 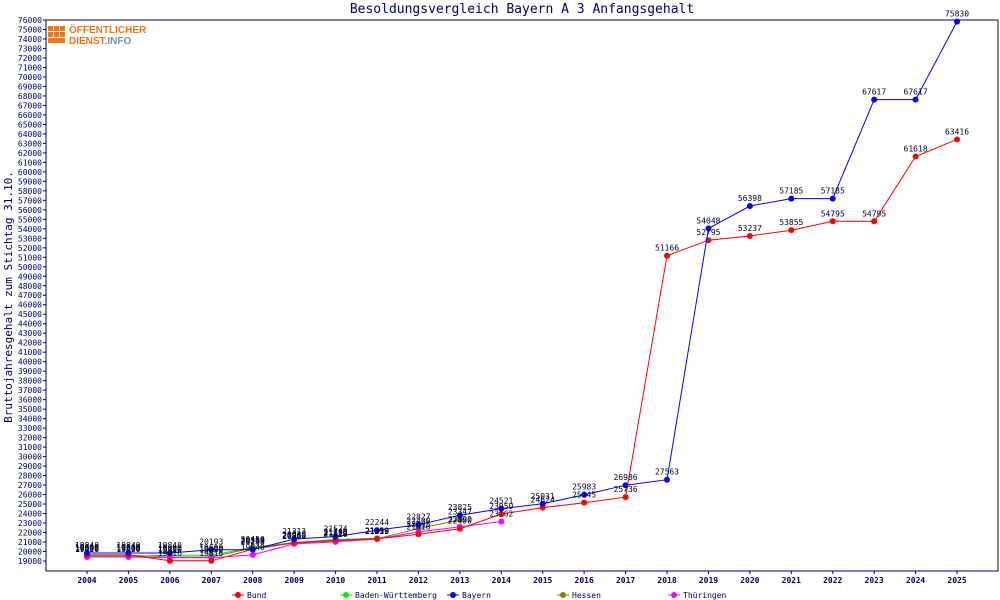 I want to click on y-tick-label: 38000, so click(x=30, y=381).